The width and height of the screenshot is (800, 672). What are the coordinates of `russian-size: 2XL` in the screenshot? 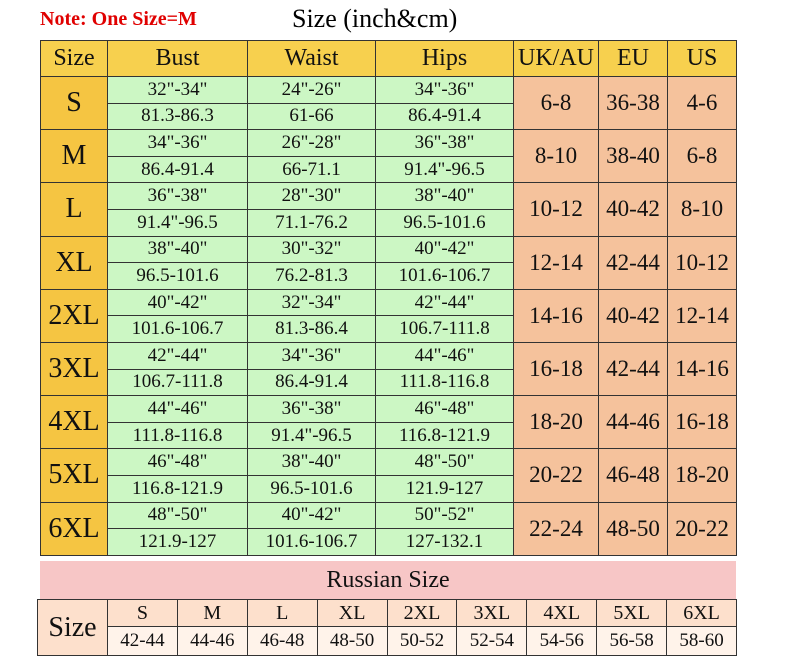 It's located at (422, 613).